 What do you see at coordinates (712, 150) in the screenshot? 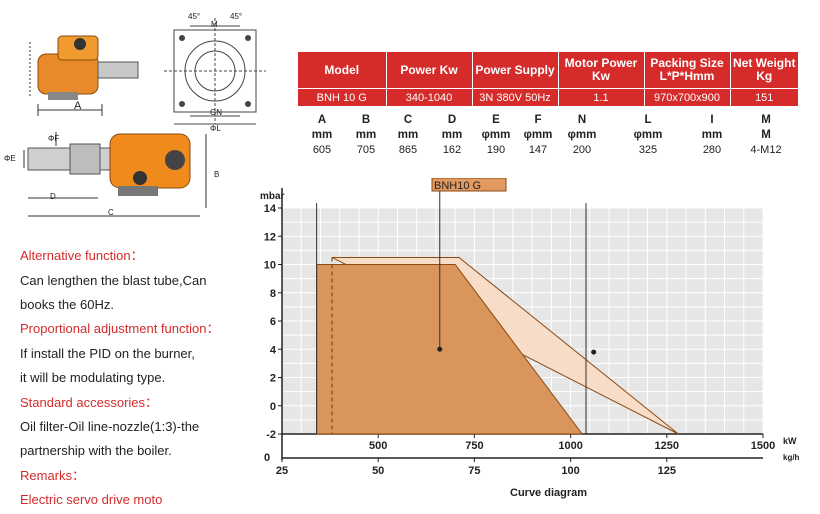
I see `dim-value: 280` at bounding box center [712, 150].